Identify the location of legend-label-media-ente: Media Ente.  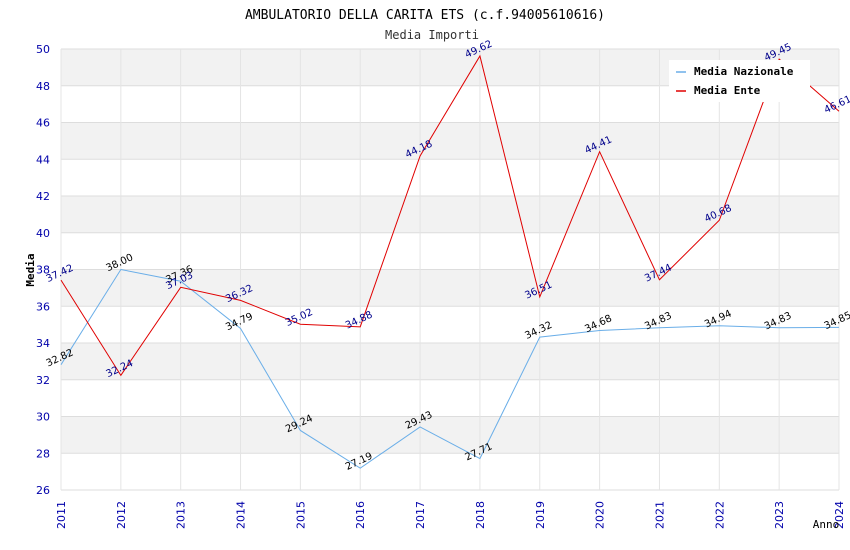
(727, 90).